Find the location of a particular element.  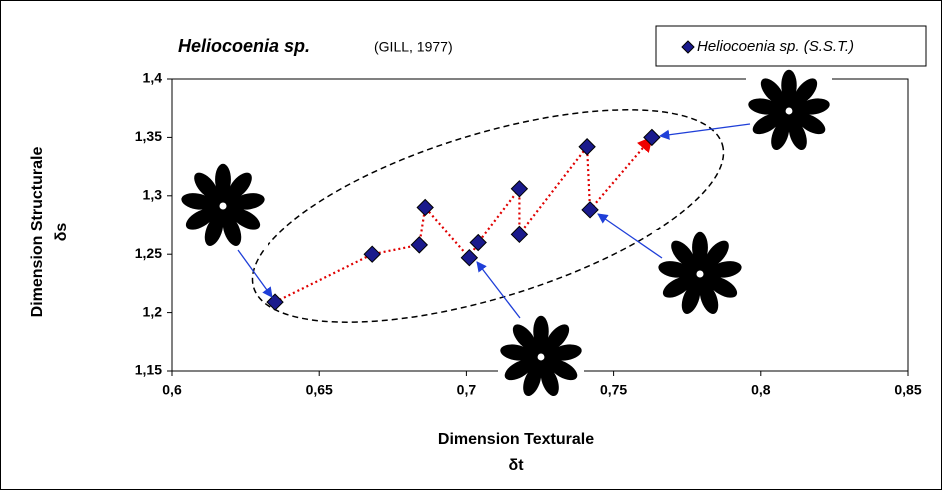

x-tick-label: 0,85 is located at coordinates (907, 390).